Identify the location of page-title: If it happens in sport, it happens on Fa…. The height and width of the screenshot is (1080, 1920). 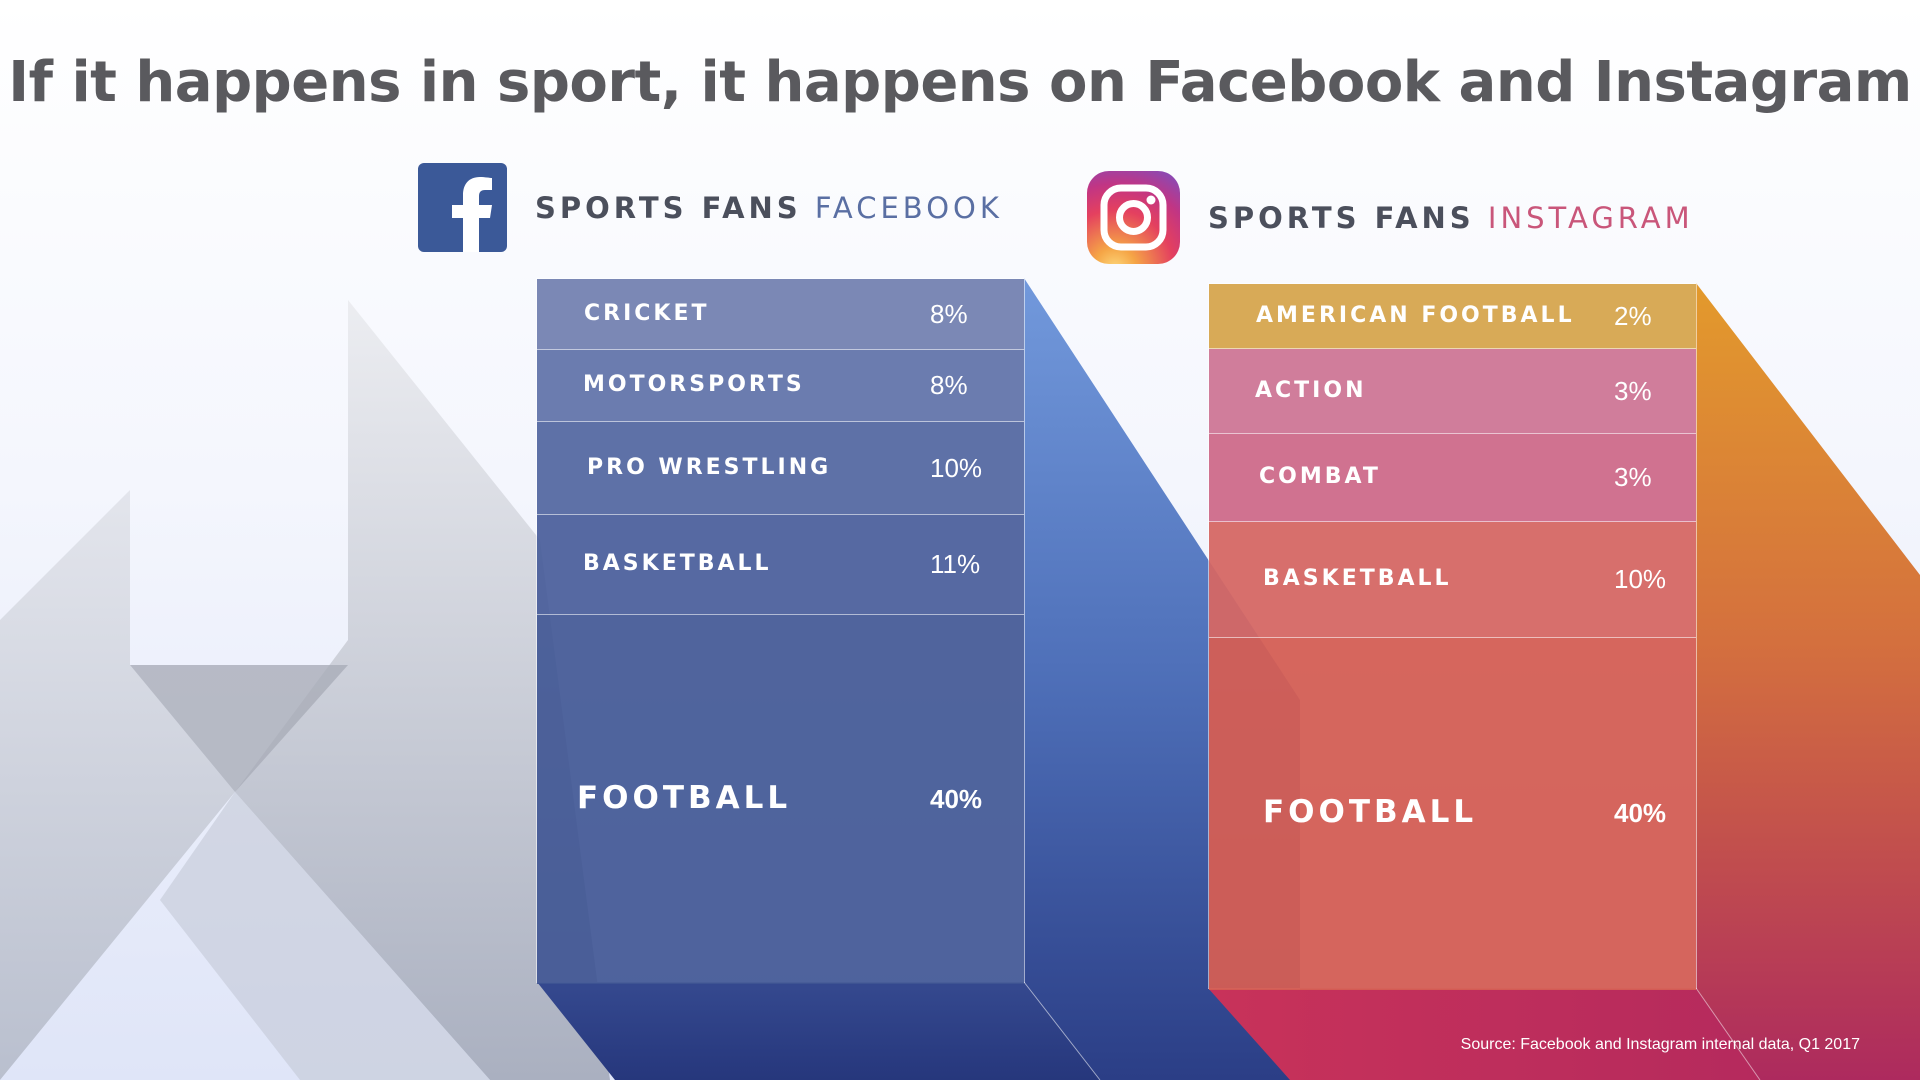
(960, 82).